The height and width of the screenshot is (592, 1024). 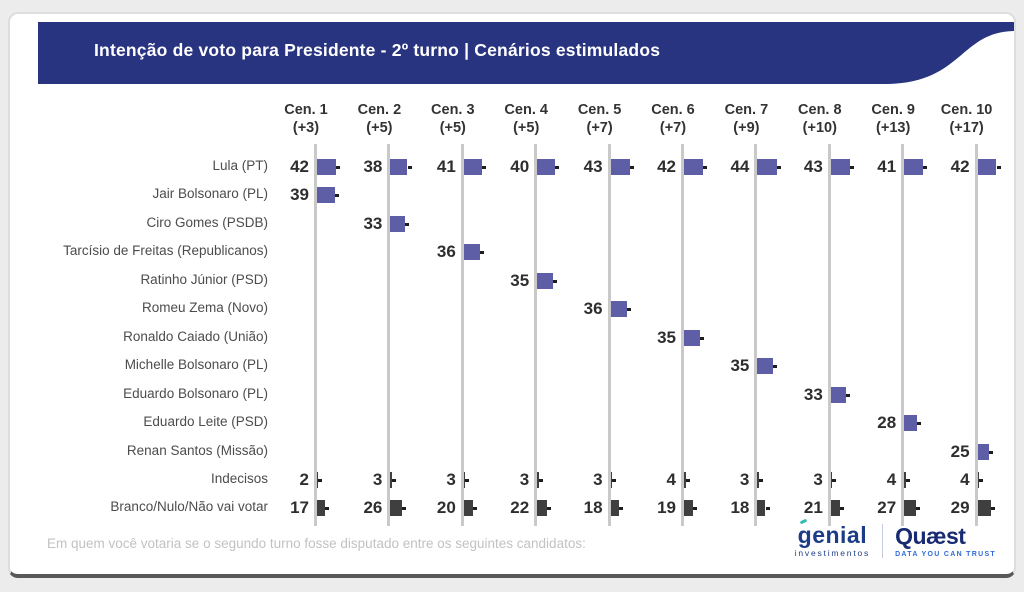 I want to click on row-label: Romeu Zema (Novo), so click(x=204, y=308).